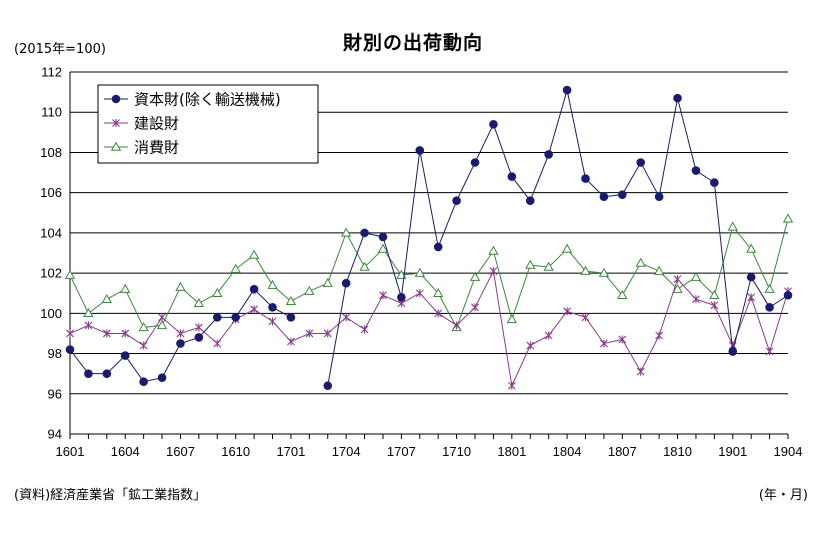 This screenshot has height=535, width=826. I want to click on y-tick-label: 102, so click(51, 273).